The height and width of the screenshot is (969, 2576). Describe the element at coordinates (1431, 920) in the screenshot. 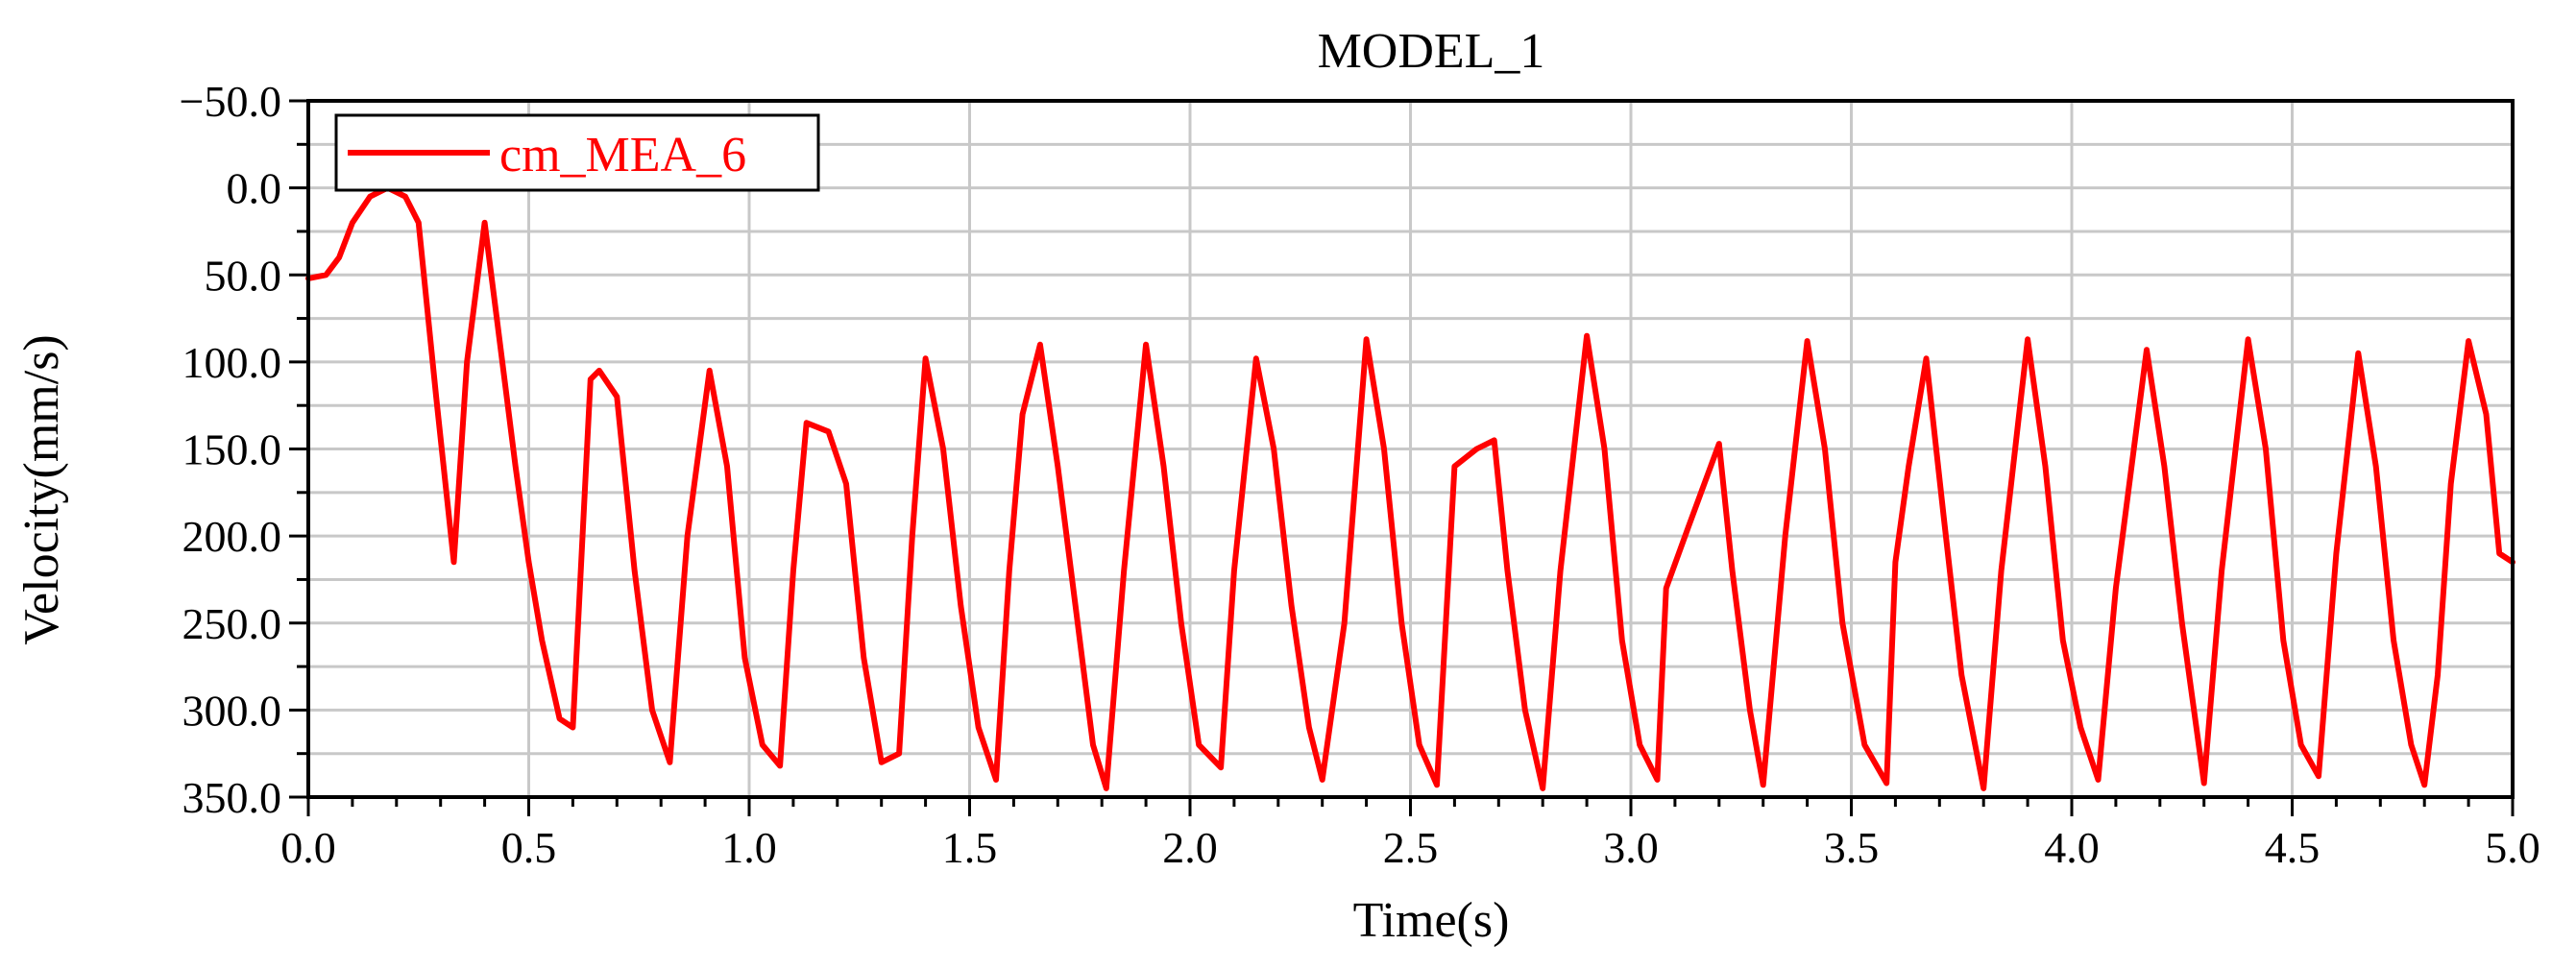

I see `x-axis-title: Time(s)` at that location.